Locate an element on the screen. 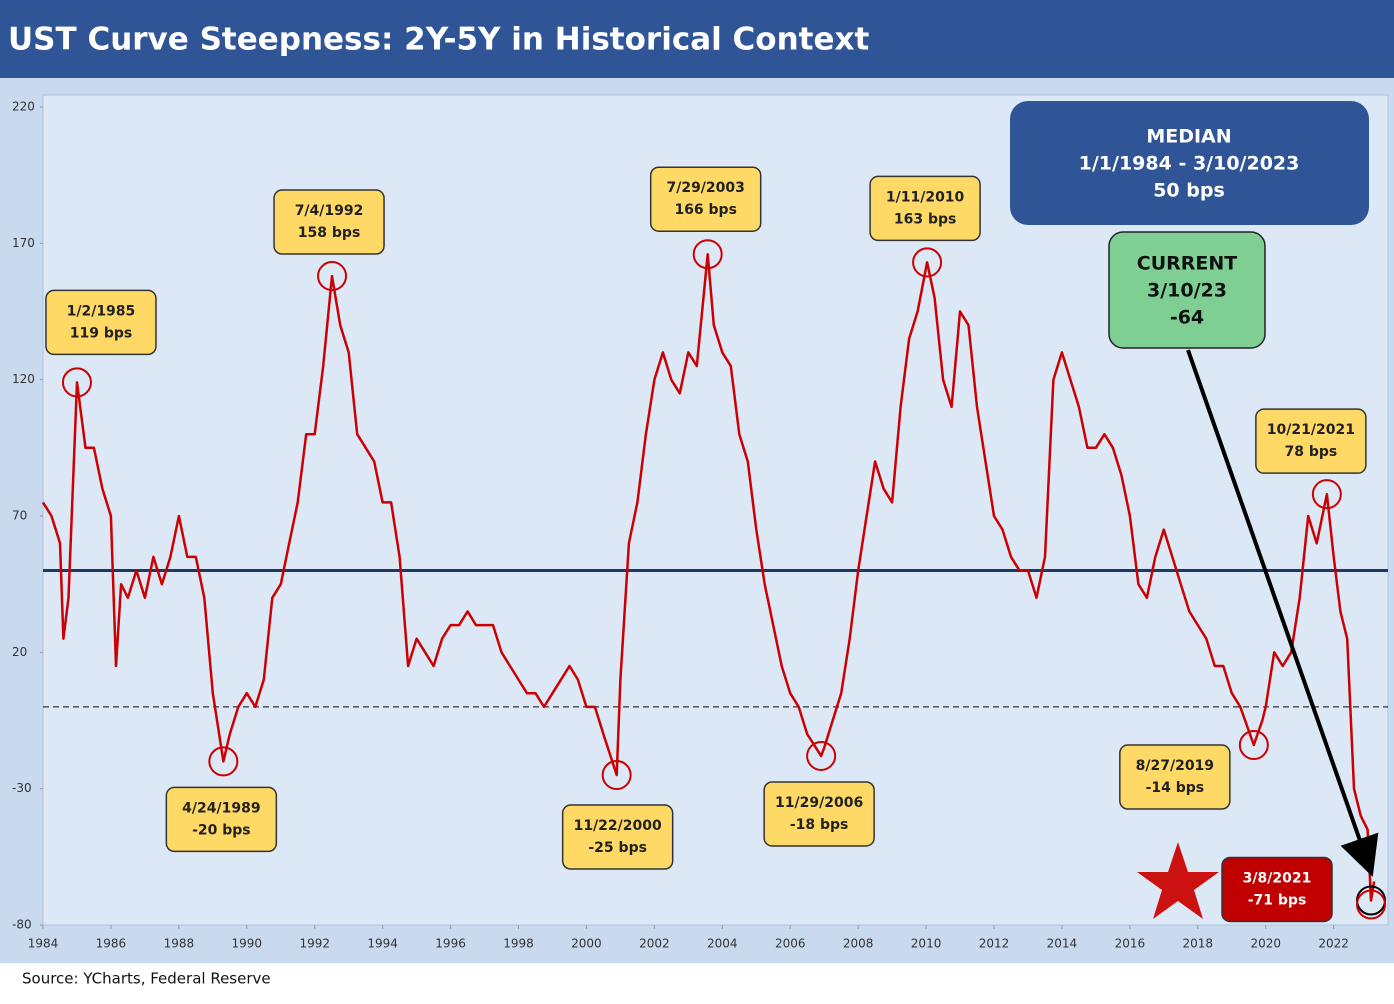 This screenshot has width=1394, height=1004. callout-text: 166 bps is located at coordinates (705, 210).